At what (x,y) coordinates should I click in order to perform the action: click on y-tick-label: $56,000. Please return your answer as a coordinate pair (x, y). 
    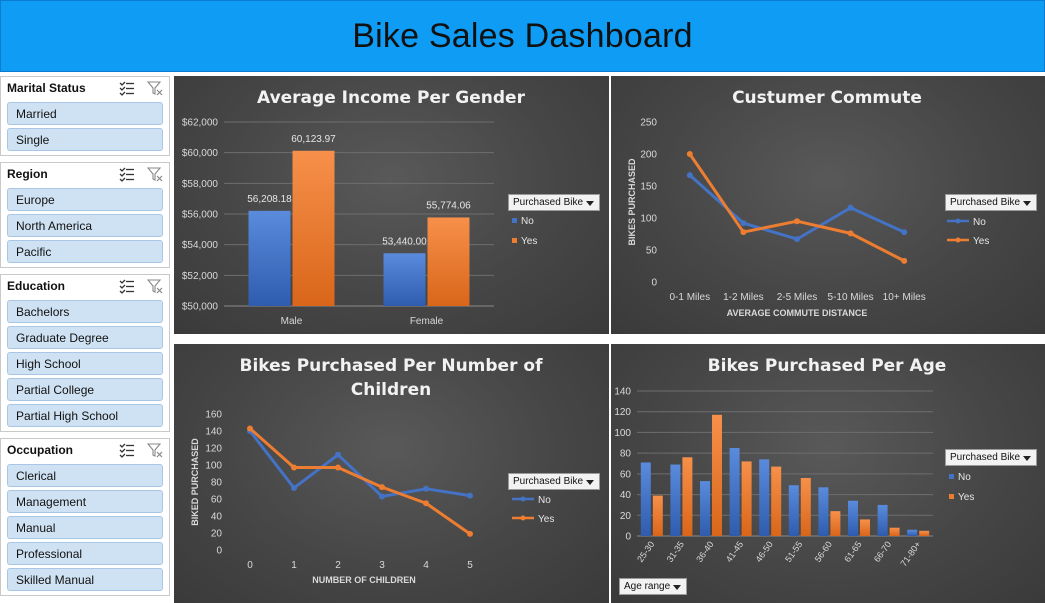
    Looking at the image, I should click on (200, 215).